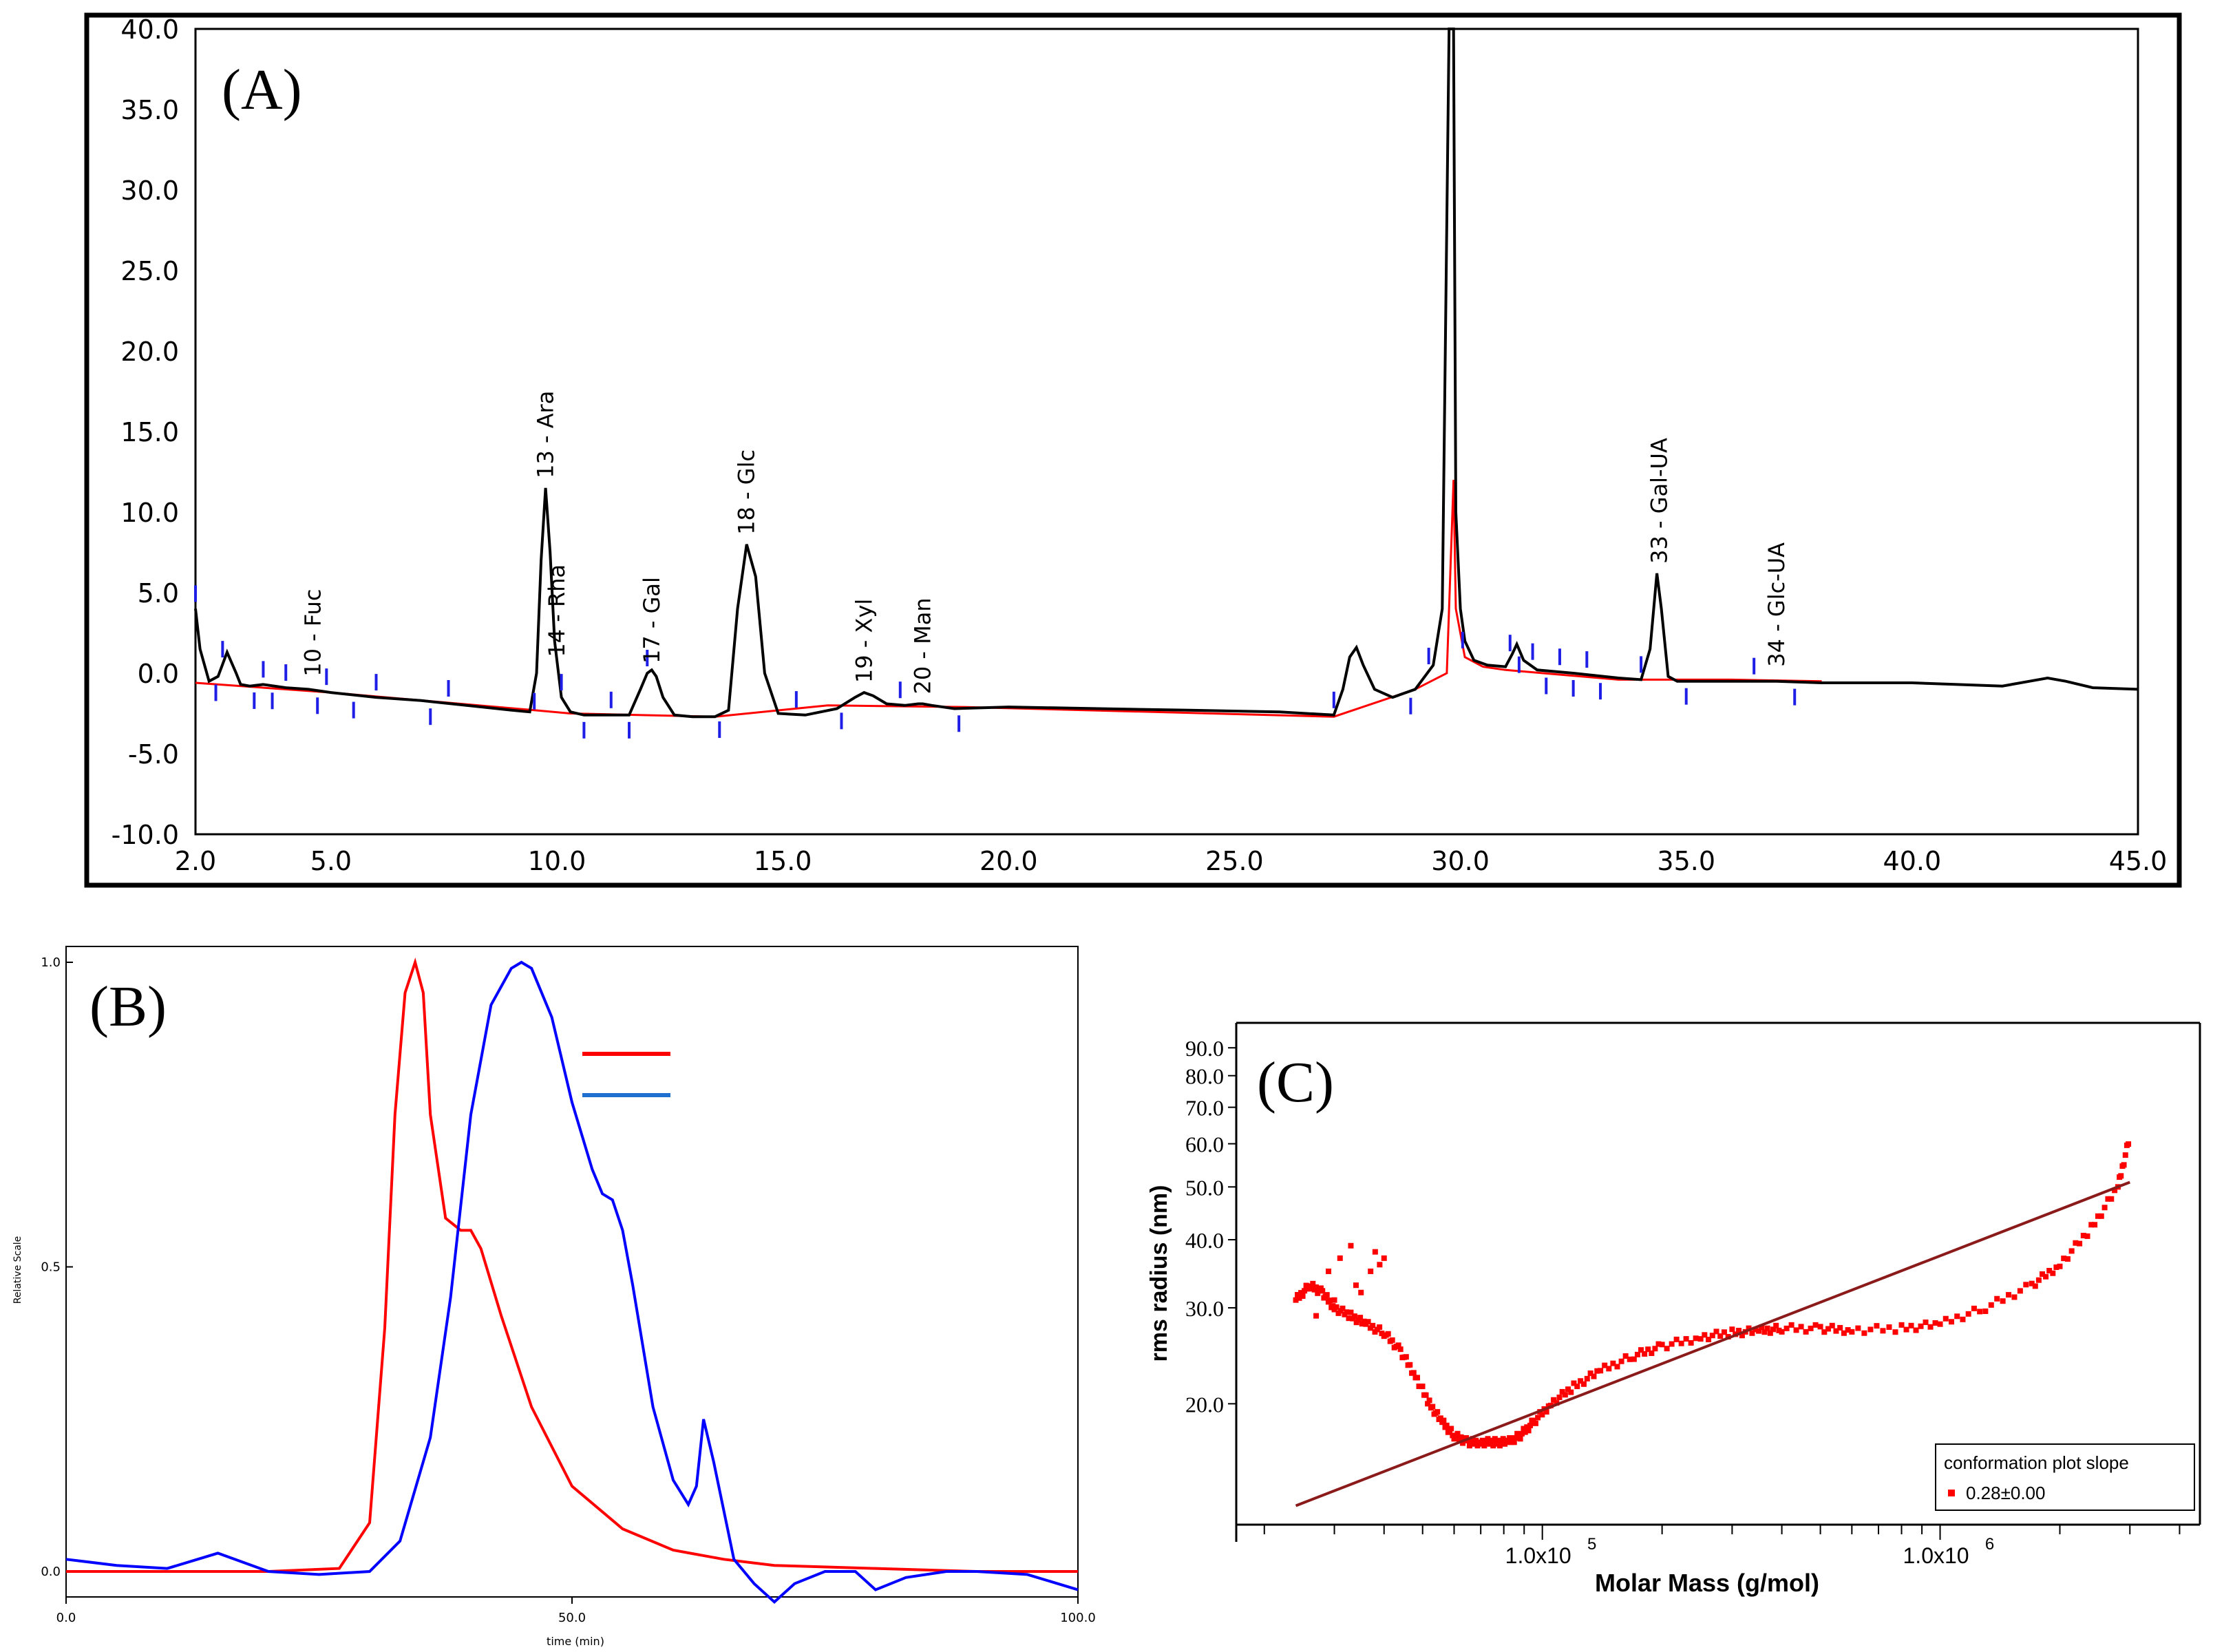 This screenshot has width=2213, height=1652. What do you see at coordinates (196, 861) in the screenshot?
I see `panel-a-x-tick-label: 2.0` at bounding box center [196, 861].